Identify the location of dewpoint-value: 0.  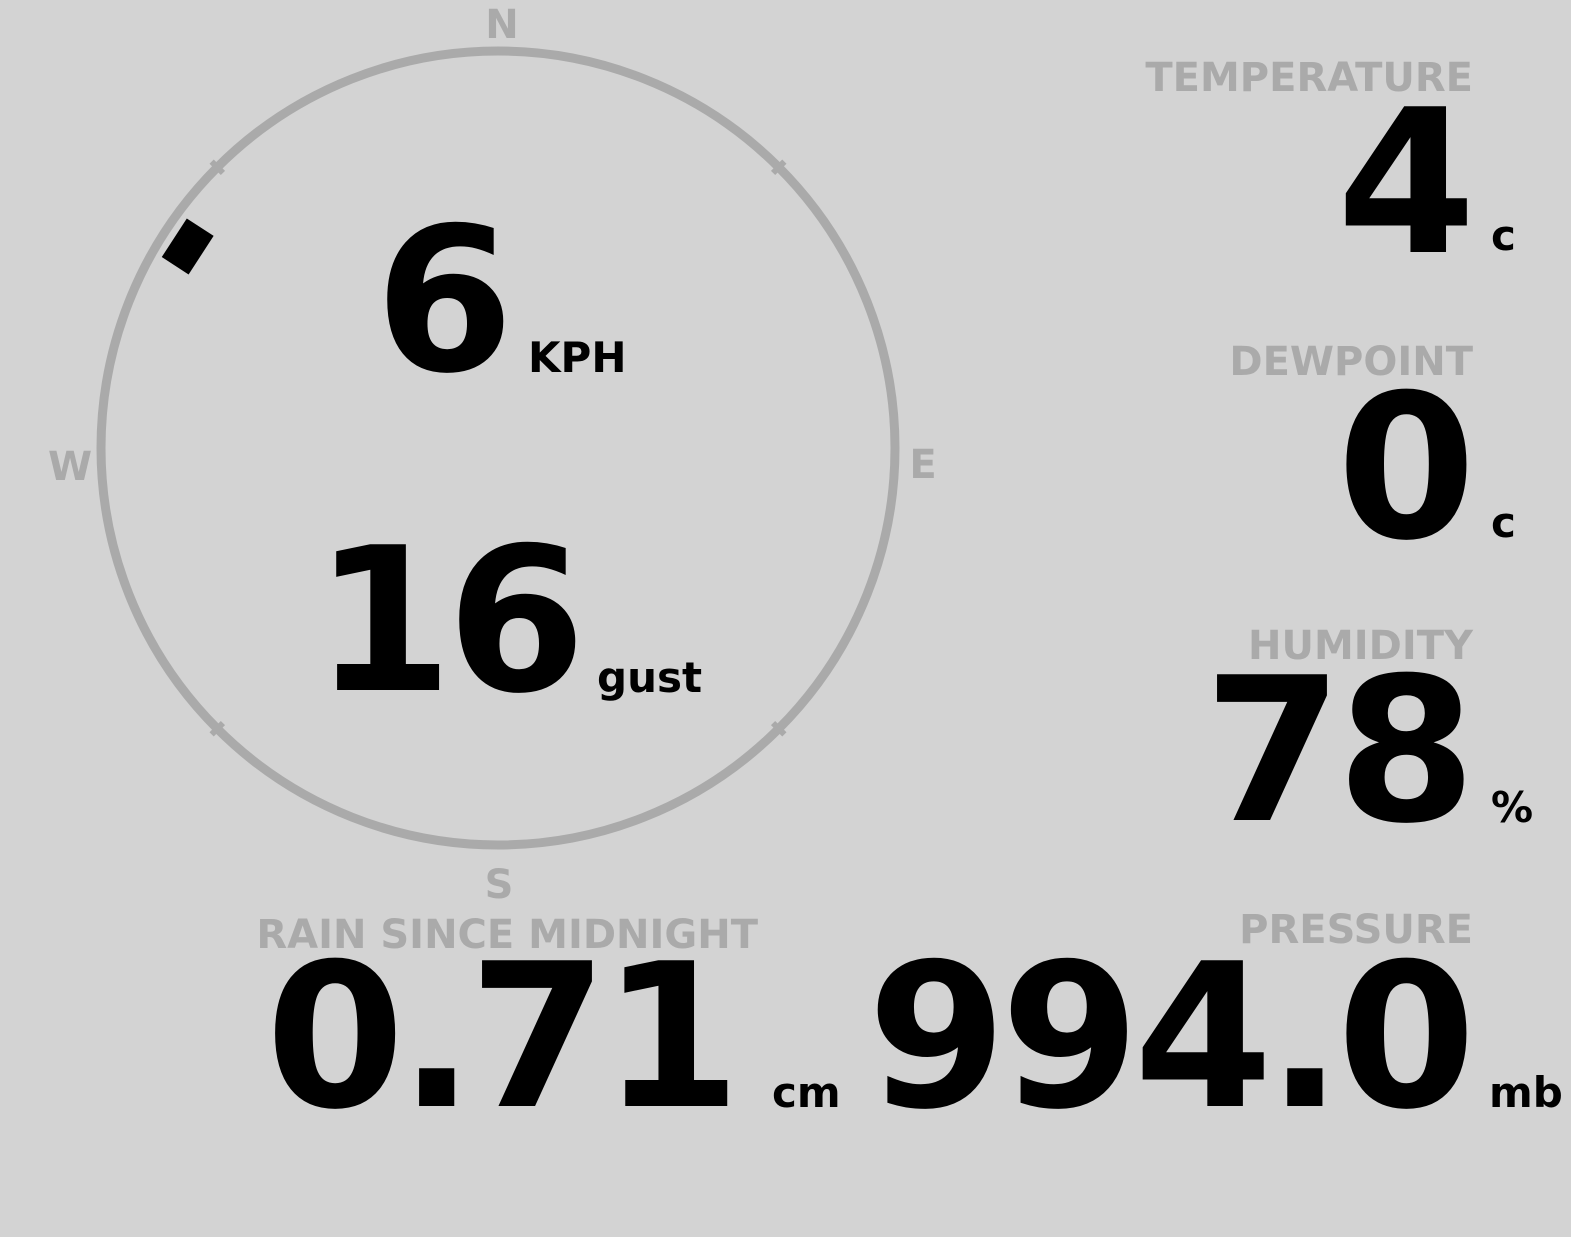
(1403, 468).